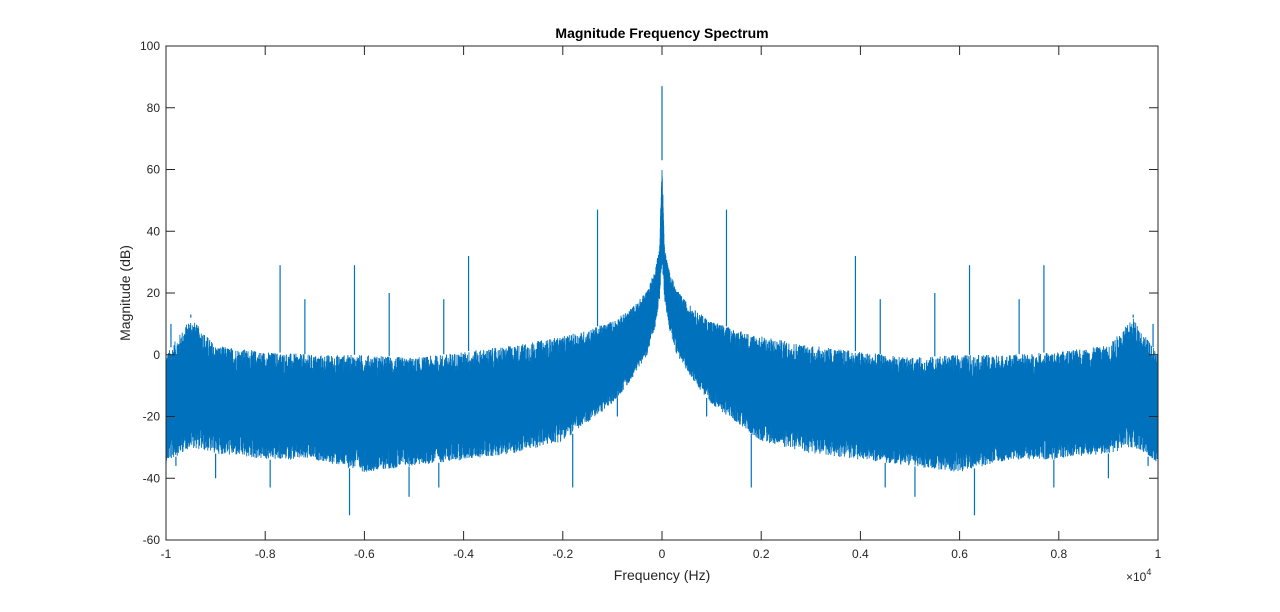 The image size is (1280, 612). Describe the element at coordinates (265, 554) in the screenshot. I see `x-tick-label: -0.8` at that location.